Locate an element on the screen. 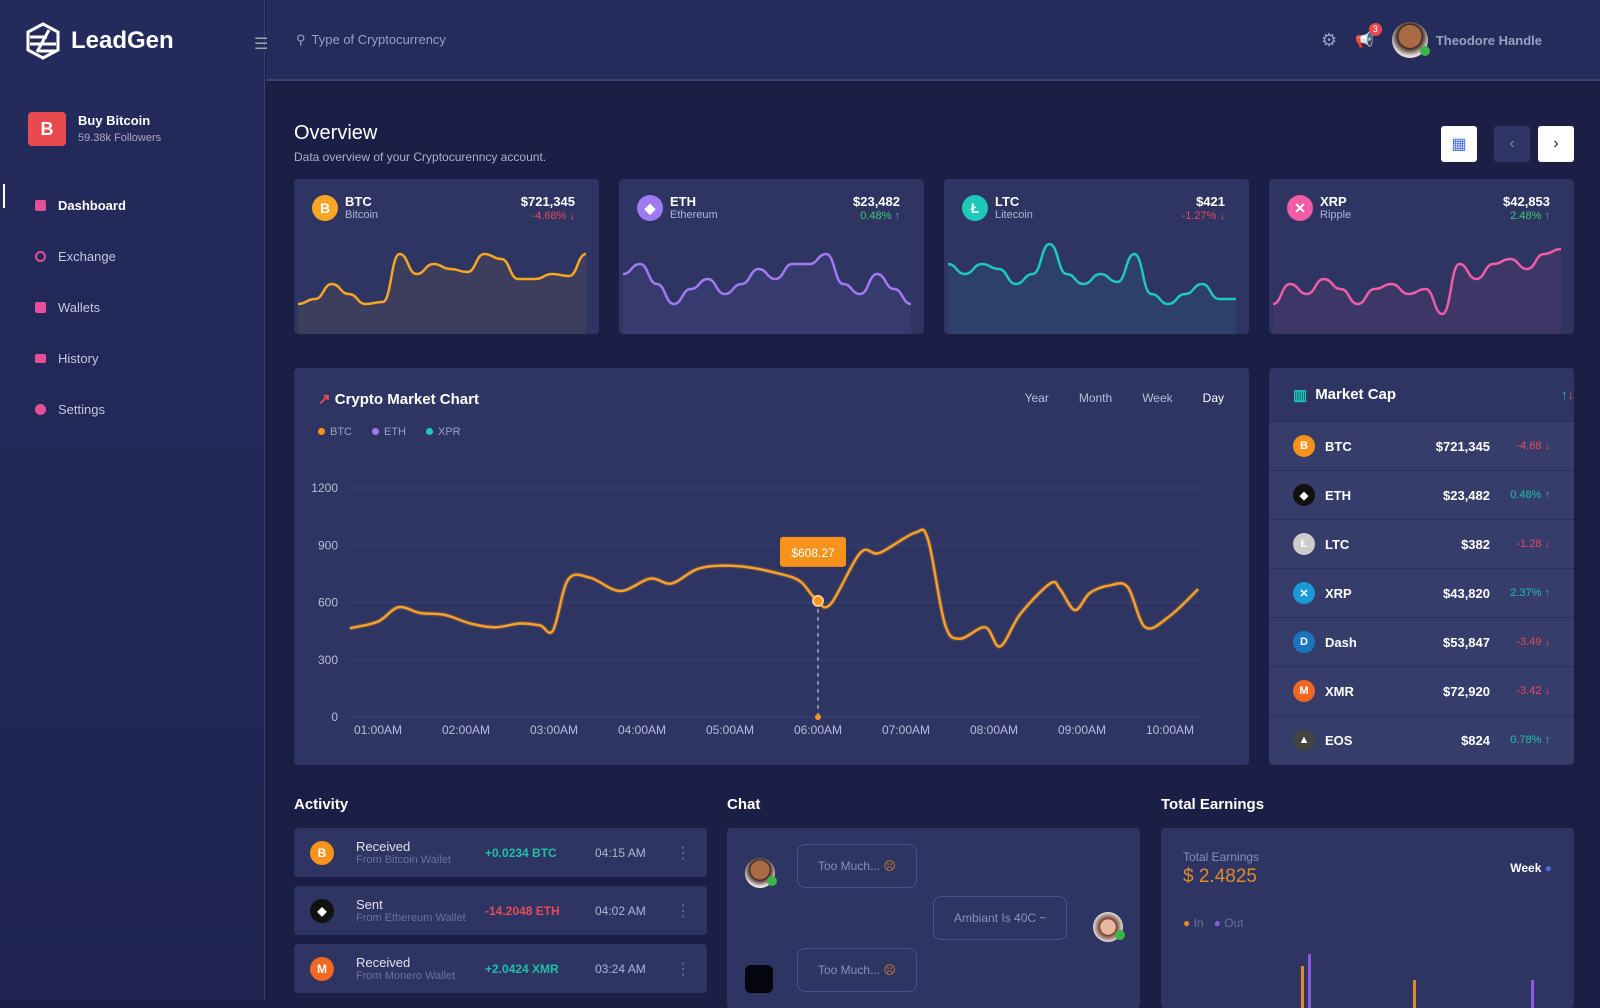  next-button: › is located at coordinates (1556, 144).